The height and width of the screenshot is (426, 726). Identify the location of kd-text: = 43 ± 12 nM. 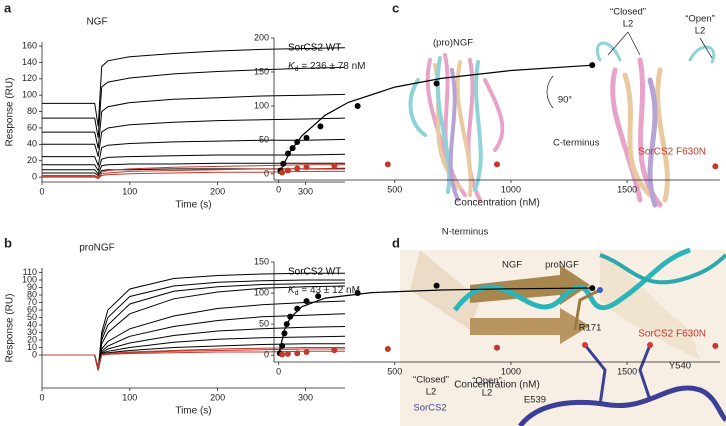
(329, 290).